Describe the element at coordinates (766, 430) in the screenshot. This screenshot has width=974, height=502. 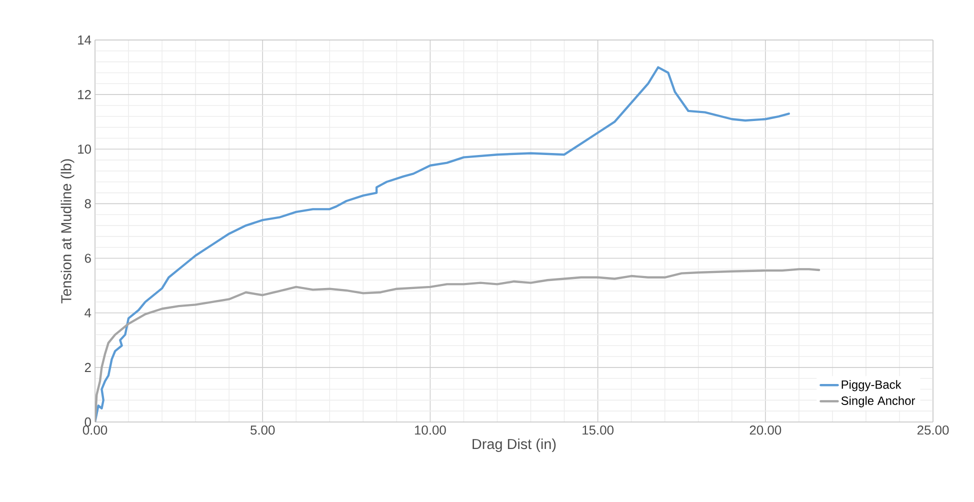
I see `x-tick-label: 20.00` at that location.